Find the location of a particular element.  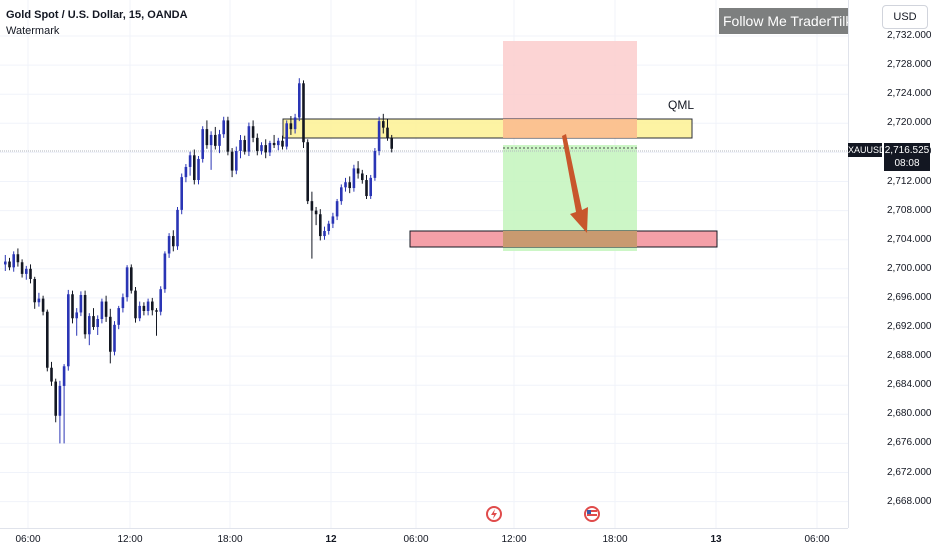

price-tick-label: 2,708.000 is located at coordinates (909, 210).